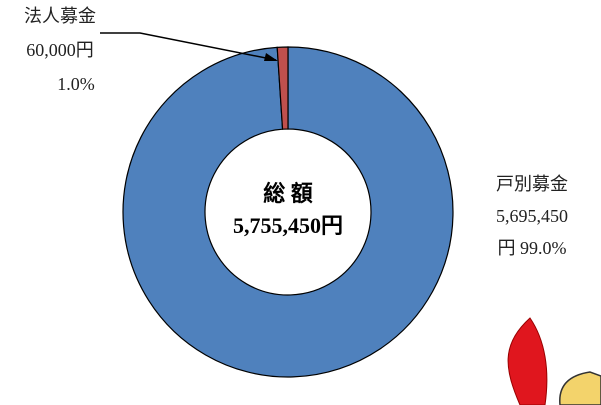 The width and height of the screenshot is (601, 405). What do you see at coordinates (271, 57) in the screenshot?
I see `leader-arrow` at bounding box center [271, 57].